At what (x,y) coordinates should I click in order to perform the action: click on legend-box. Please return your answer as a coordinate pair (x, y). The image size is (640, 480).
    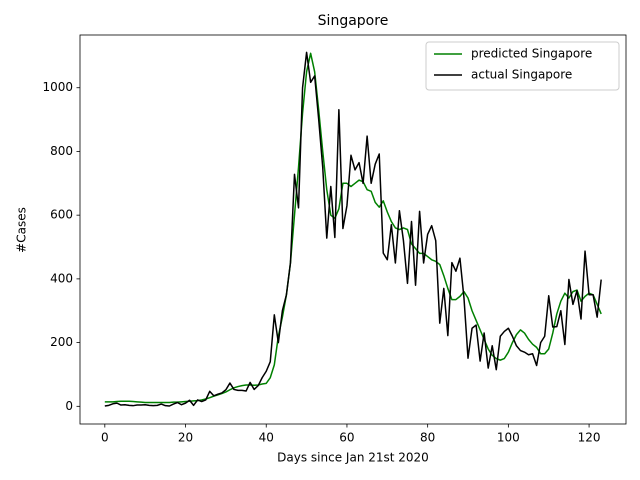
    Looking at the image, I should click on (522, 66).